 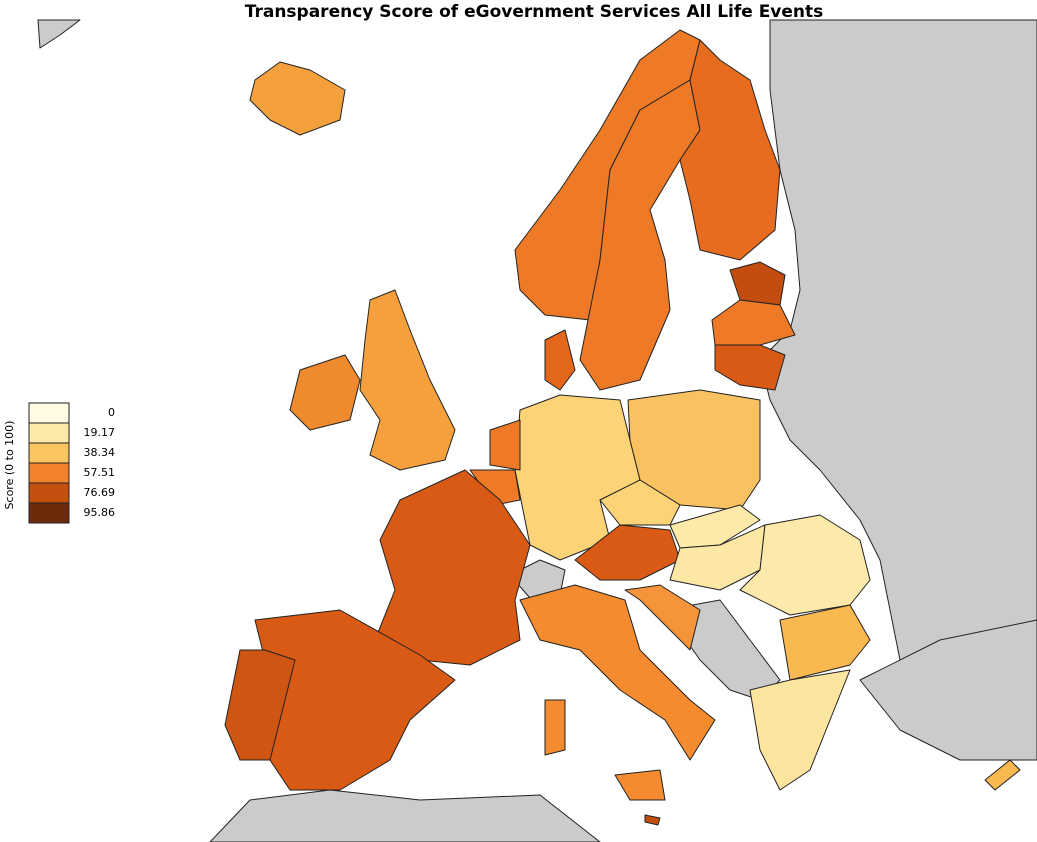 I want to click on legend: 0 19.17 38.34 57.51 76.69 95.86, so click(x=72, y=463).